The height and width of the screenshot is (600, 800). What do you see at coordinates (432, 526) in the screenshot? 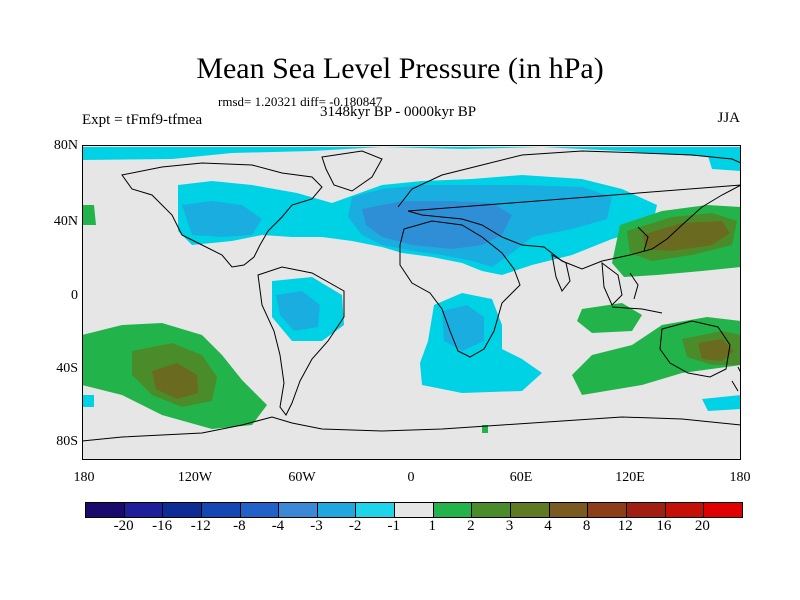
I see `legend-label: 1` at bounding box center [432, 526].